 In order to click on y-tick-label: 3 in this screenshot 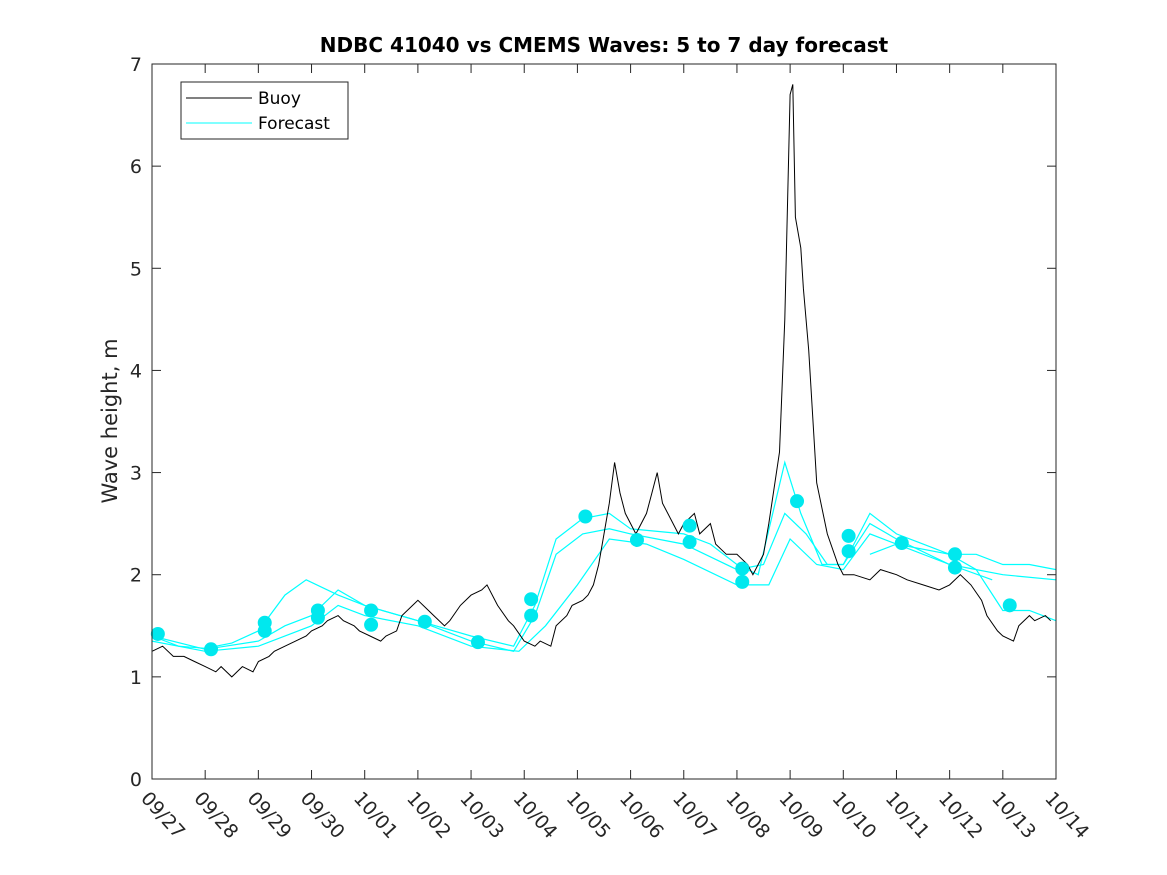, I will do `click(136, 474)`.